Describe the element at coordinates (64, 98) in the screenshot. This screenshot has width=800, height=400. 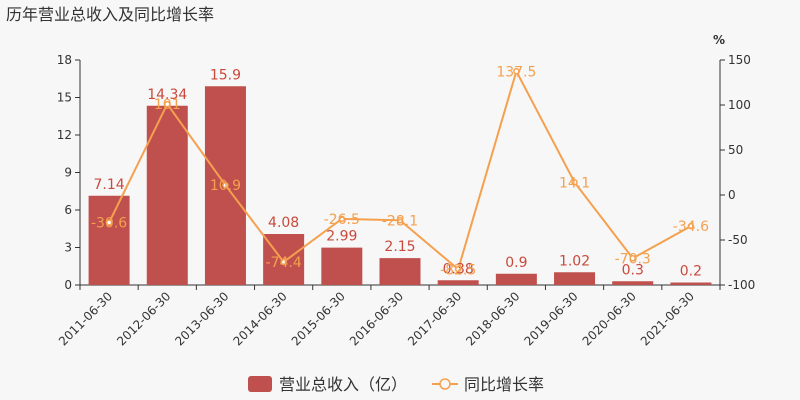
I see `y-left-tick-label: 15` at that location.